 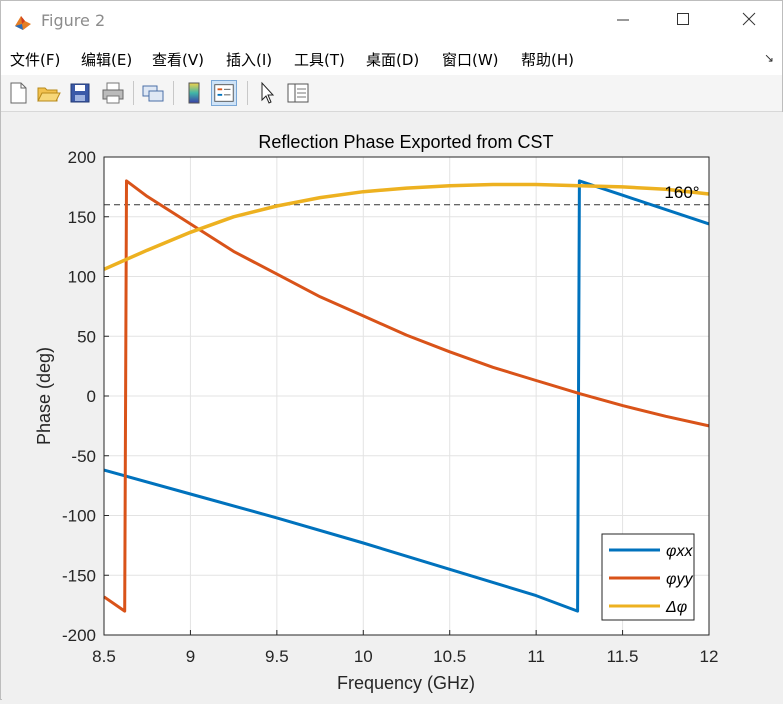 What do you see at coordinates (35, 60) in the screenshot?
I see `menu-file: 文件(F)` at bounding box center [35, 60].